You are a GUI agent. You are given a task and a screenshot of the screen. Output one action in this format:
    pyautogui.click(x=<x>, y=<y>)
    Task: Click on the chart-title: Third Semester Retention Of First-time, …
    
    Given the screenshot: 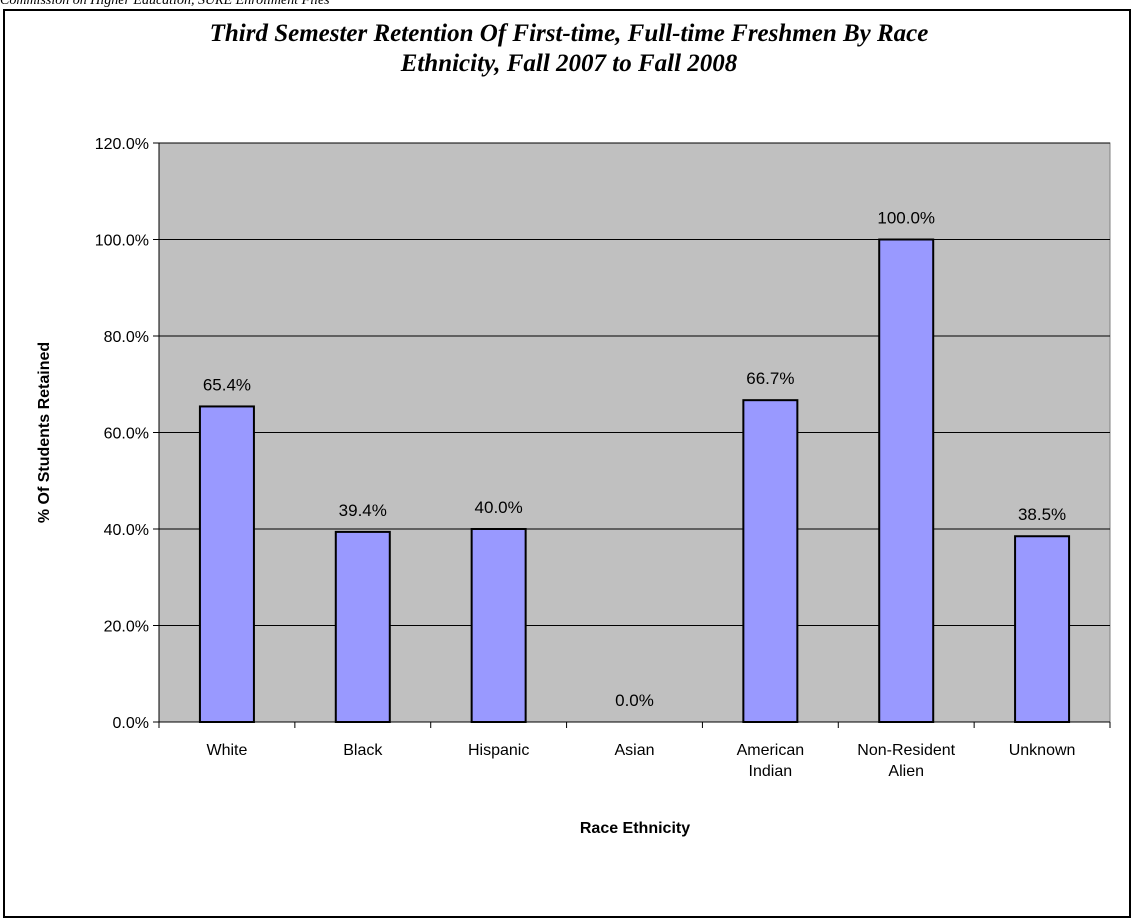 What is the action you would take?
    pyautogui.click(x=569, y=48)
    